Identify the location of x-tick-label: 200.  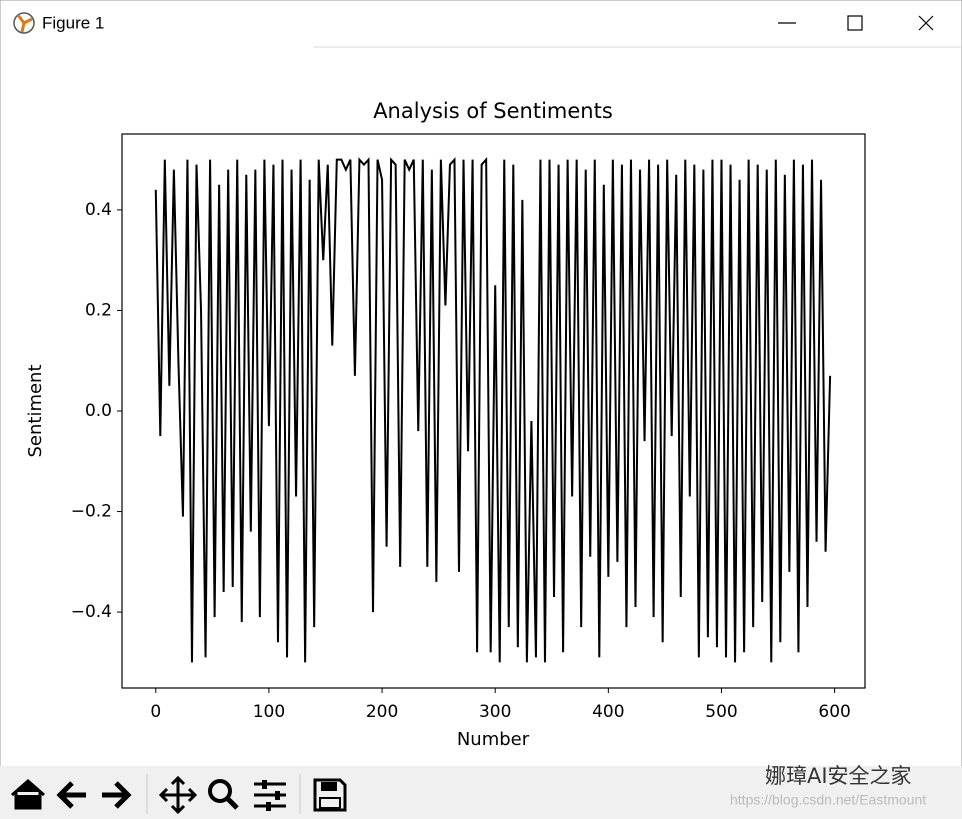
(382, 712).